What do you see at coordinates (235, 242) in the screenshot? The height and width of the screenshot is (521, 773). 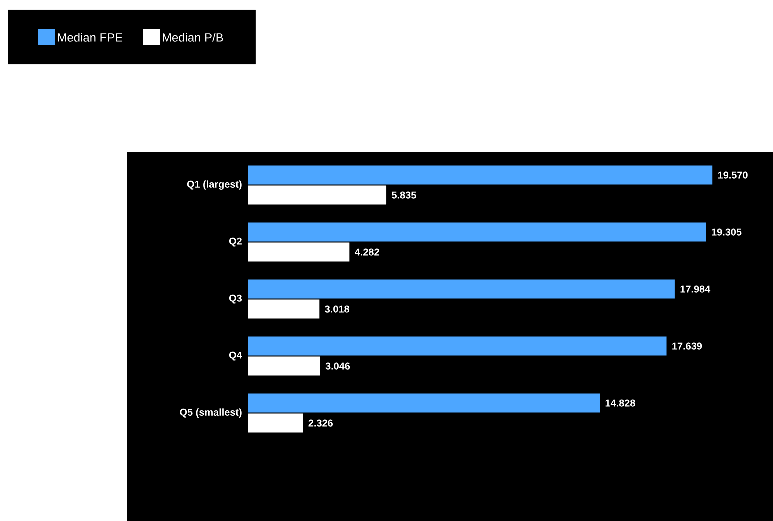 I see `y-tick-label: Q2` at bounding box center [235, 242].